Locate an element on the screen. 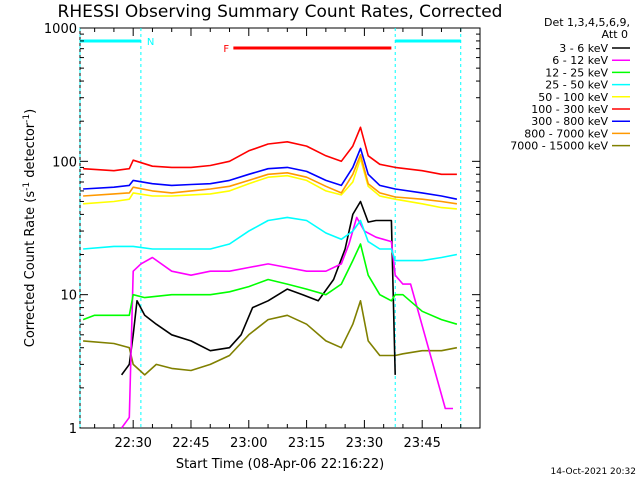 The image size is (640, 480). legend-label: 25 - 50 keV is located at coordinates (576, 85).